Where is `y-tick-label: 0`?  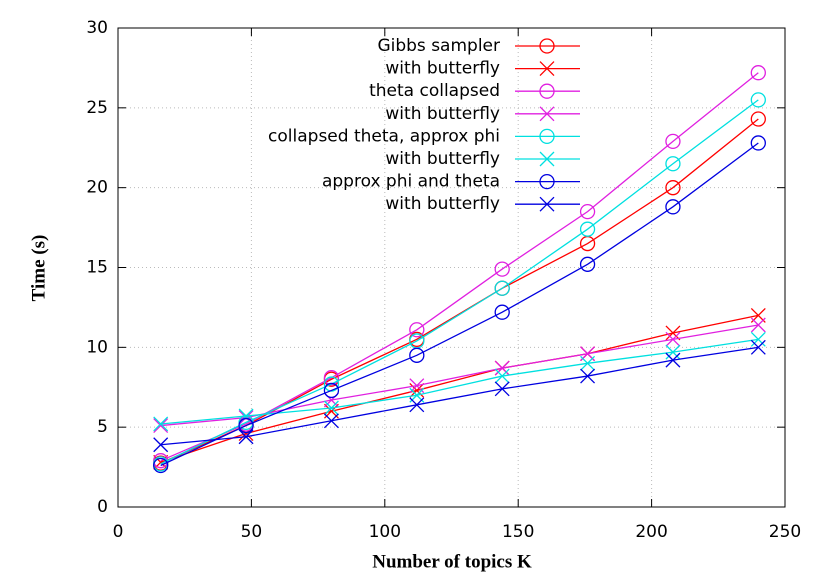
y-tick-label: 0 is located at coordinates (102, 507).